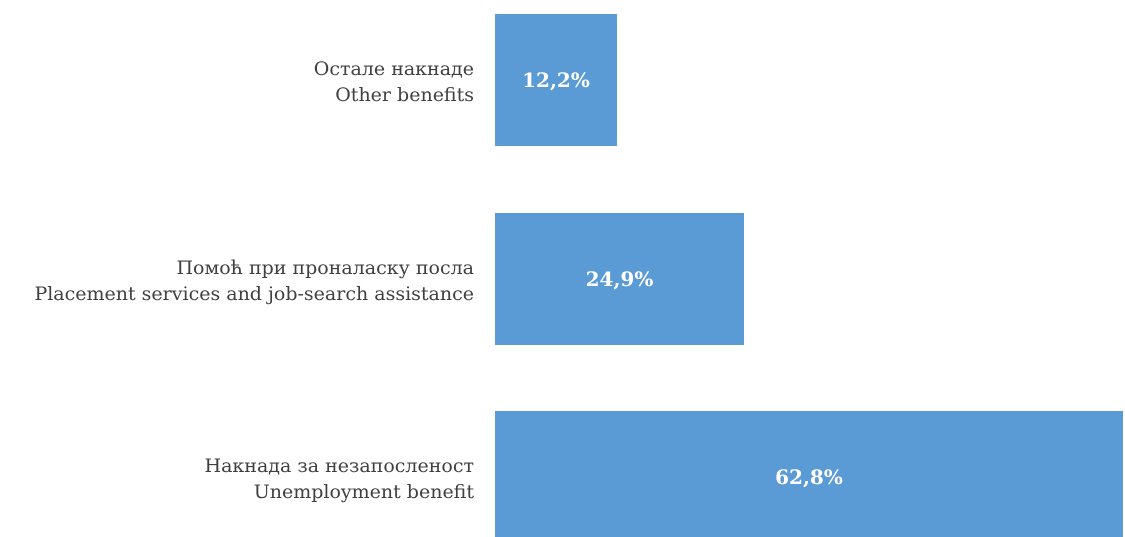 The width and height of the screenshot is (1125, 537). Describe the element at coordinates (364, 492) in the screenshot. I see `category-label-line2-2: Unemployment benefit` at that location.